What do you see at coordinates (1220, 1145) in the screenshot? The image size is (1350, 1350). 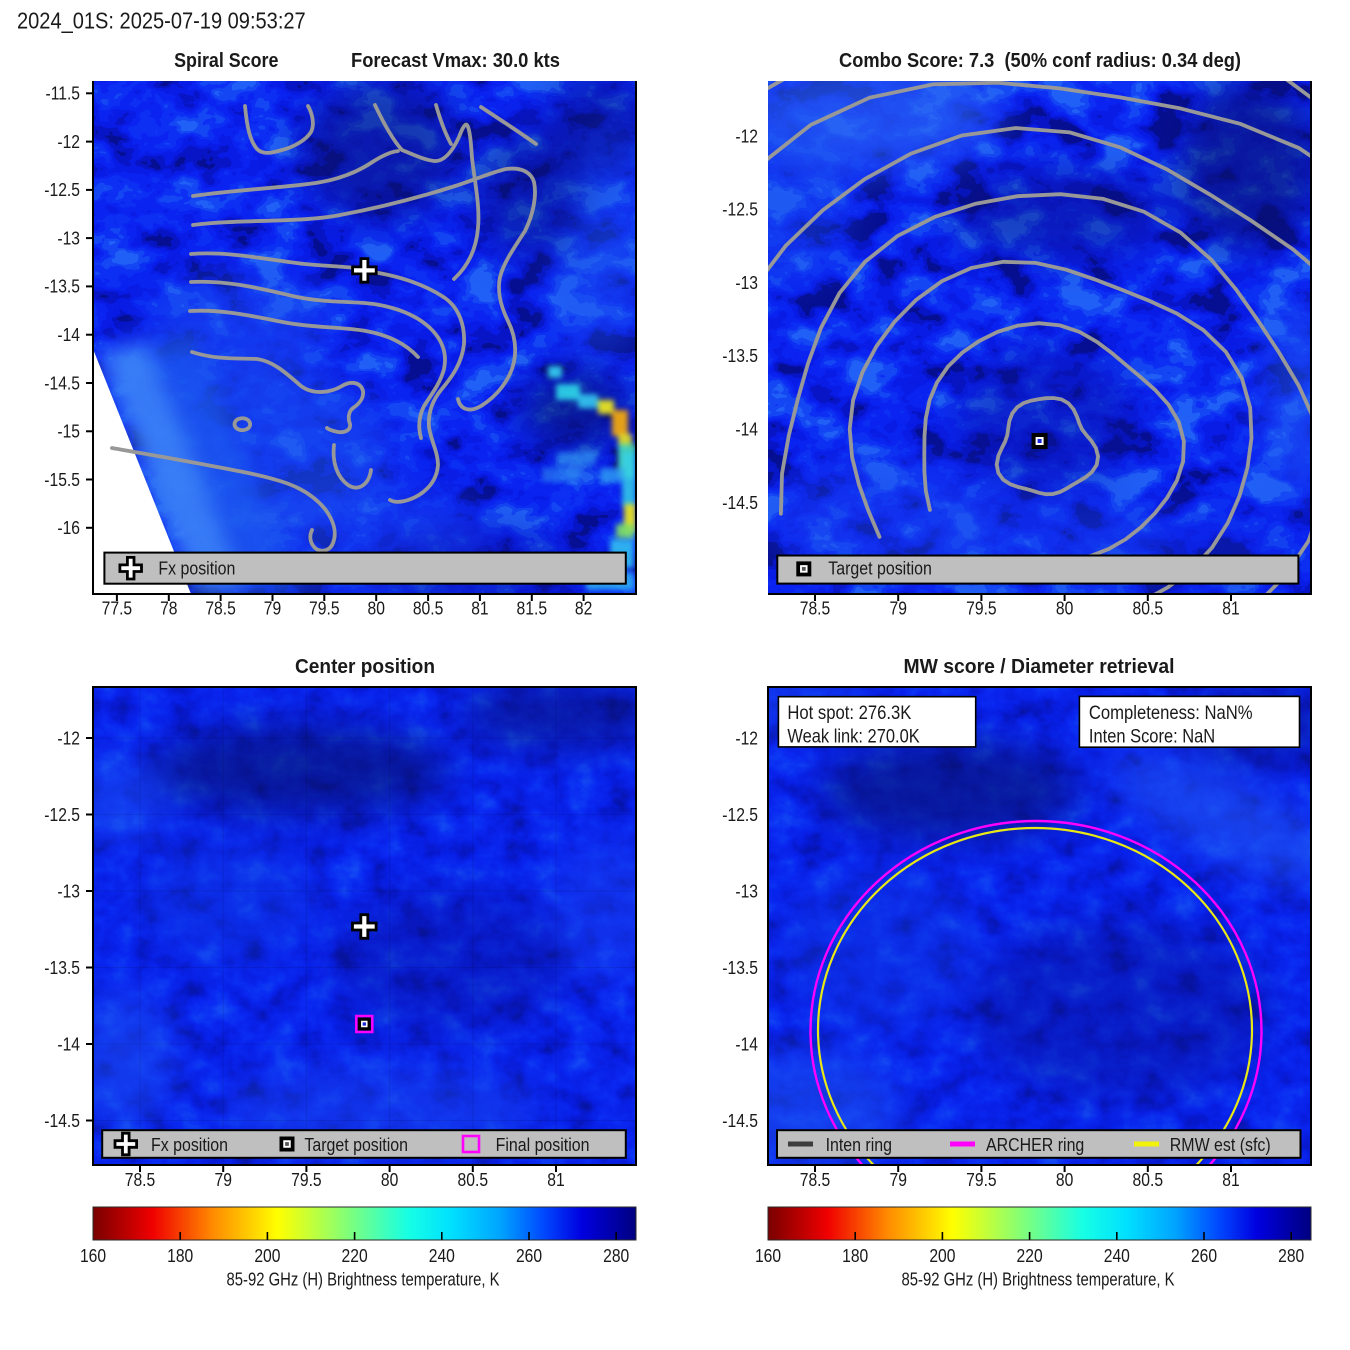 I see `svg-text: RMW est (sfc)` at bounding box center [1220, 1145].